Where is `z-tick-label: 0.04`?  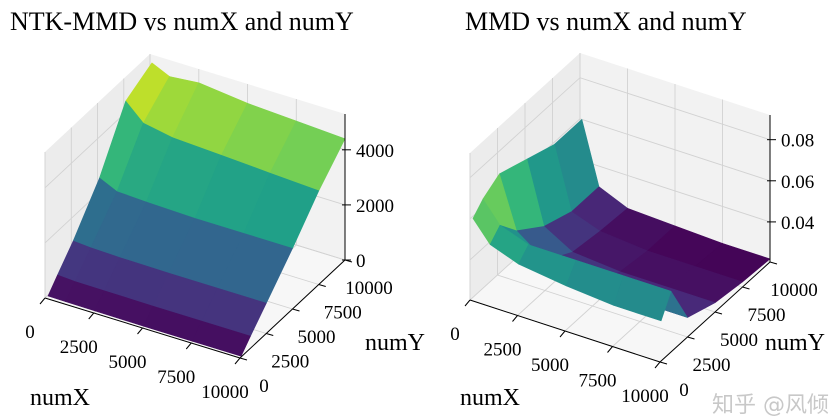
z-tick-label: 0.04 is located at coordinates (798, 223).